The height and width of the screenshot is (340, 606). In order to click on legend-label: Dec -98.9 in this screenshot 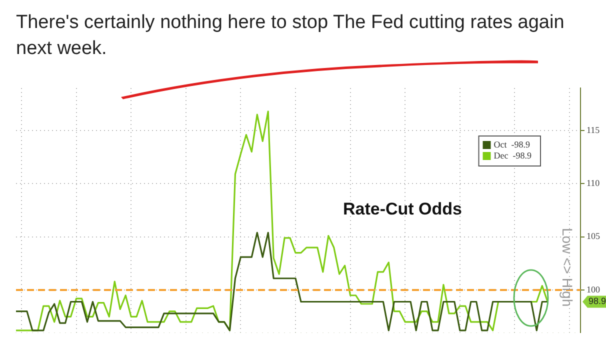, I will do `click(513, 155)`.